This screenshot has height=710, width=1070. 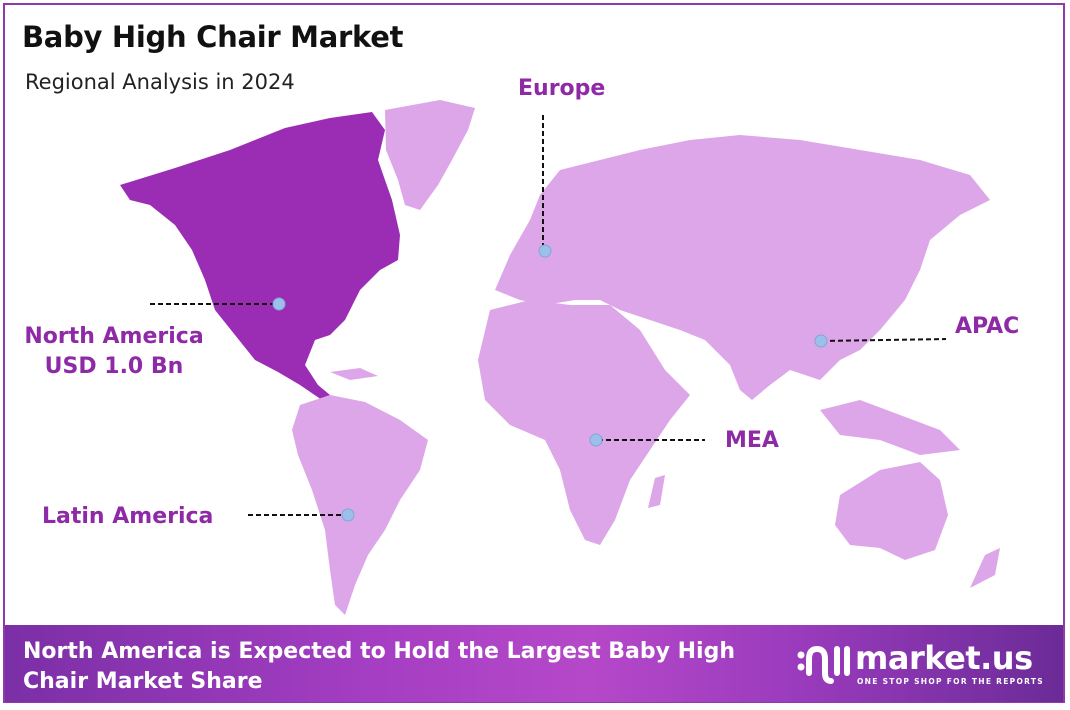 I want to click on mea-marker, so click(x=596, y=440).